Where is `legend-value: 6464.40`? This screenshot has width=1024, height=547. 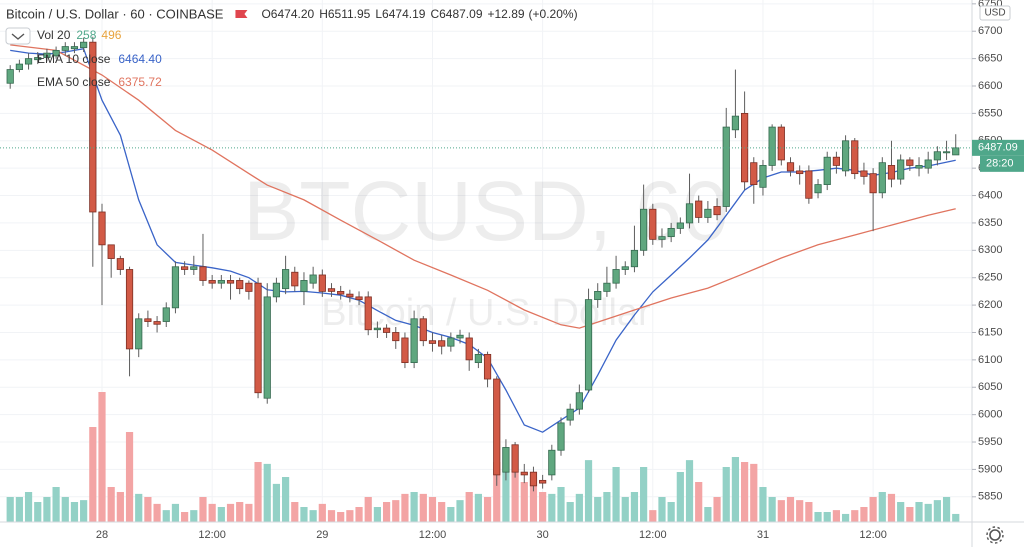
legend-value: 6464.40 is located at coordinates (140, 59).